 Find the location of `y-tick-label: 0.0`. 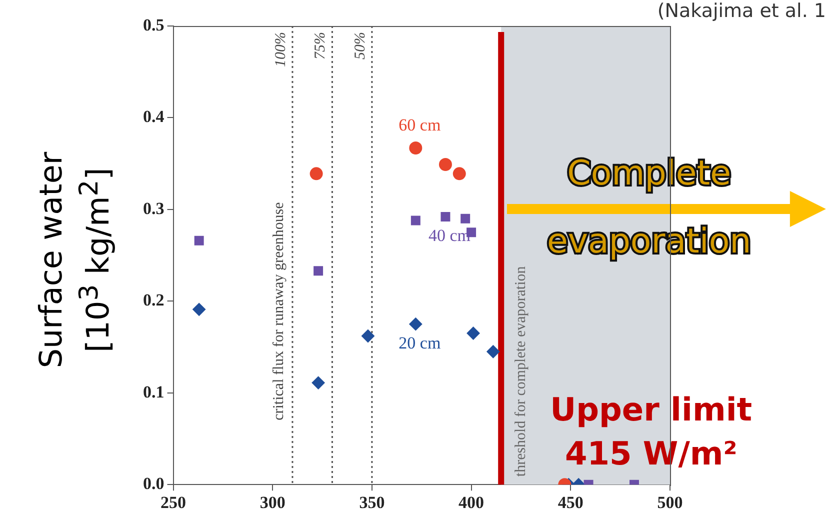

y-tick-label: 0.0 is located at coordinates (153, 483).